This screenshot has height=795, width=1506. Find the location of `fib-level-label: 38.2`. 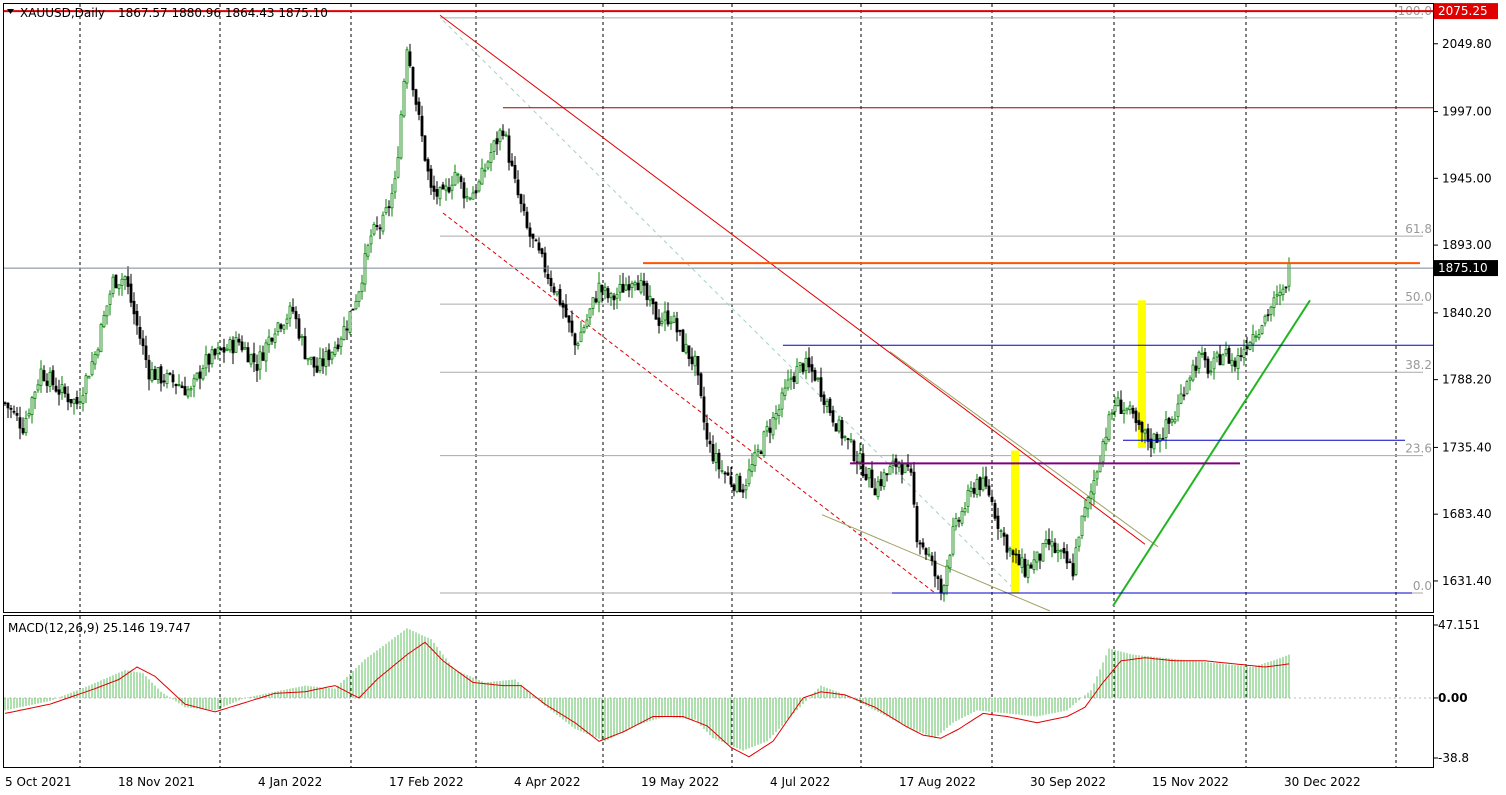

fib-level-label: 38.2 is located at coordinates (1418, 365).